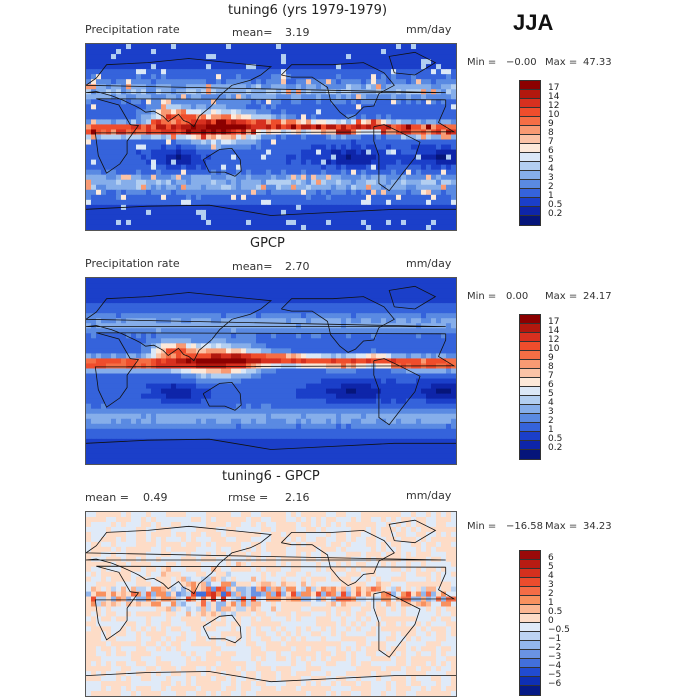 The image size is (700, 700). What do you see at coordinates (554, 106) in the screenshot?
I see `colorbar-tick-label: 12` at bounding box center [554, 106].